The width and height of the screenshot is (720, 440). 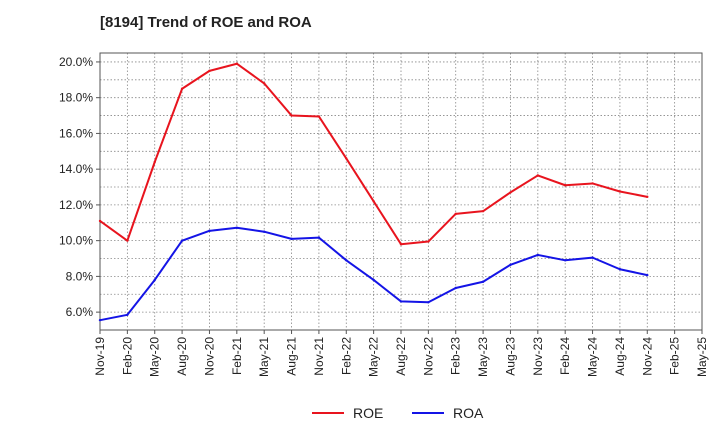 What do you see at coordinates (237, 356) in the screenshot?
I see `x-tick-label: Feb-21` at bounding box center [237, 356].